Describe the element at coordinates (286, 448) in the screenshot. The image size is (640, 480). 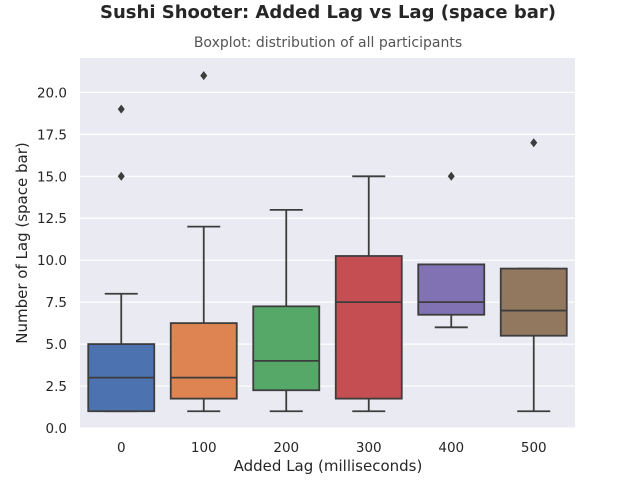
I see `x-tick-label: 200` at that location.